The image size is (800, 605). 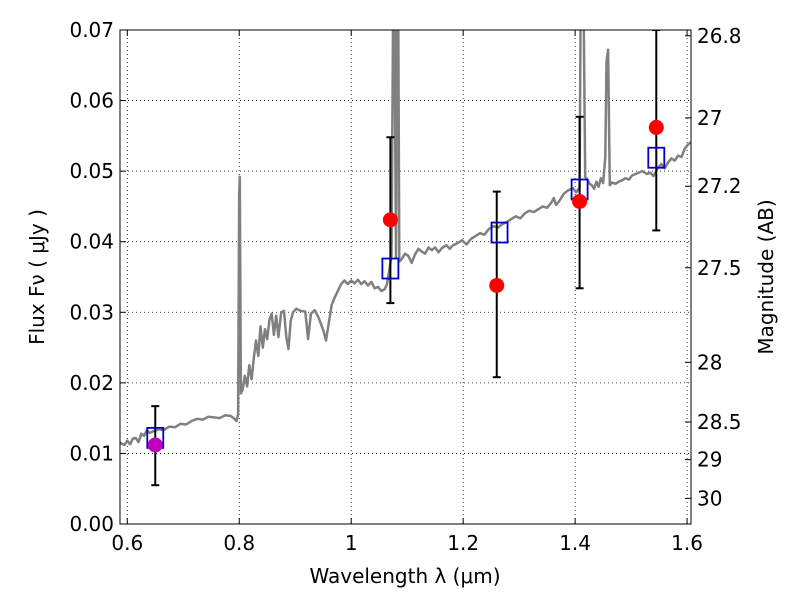 I want to click on y-tick-label: 0.03, so click(x=91, y=312).